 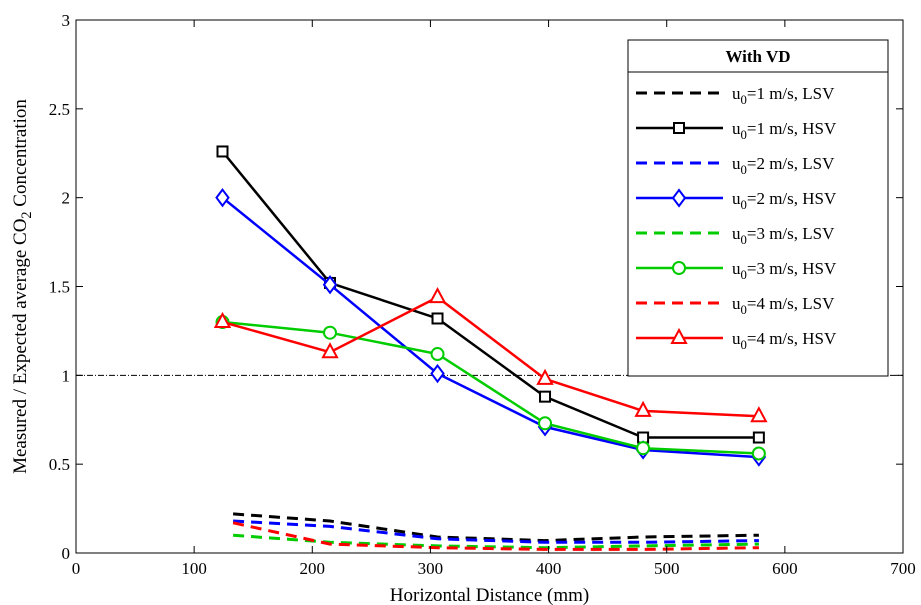 I want to click on legend-label: u0=2 m/s, HSV, so click(x=784, y=200).